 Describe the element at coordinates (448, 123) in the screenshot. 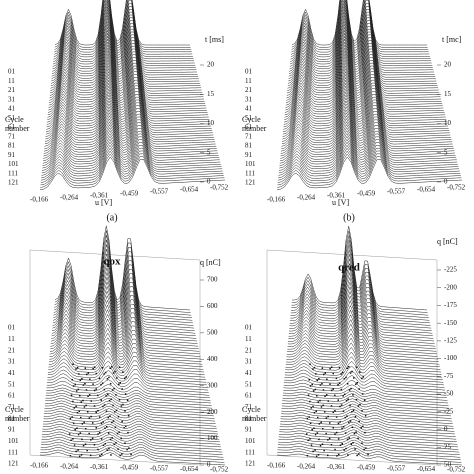

I see `z-tick-label: 10` at that location.